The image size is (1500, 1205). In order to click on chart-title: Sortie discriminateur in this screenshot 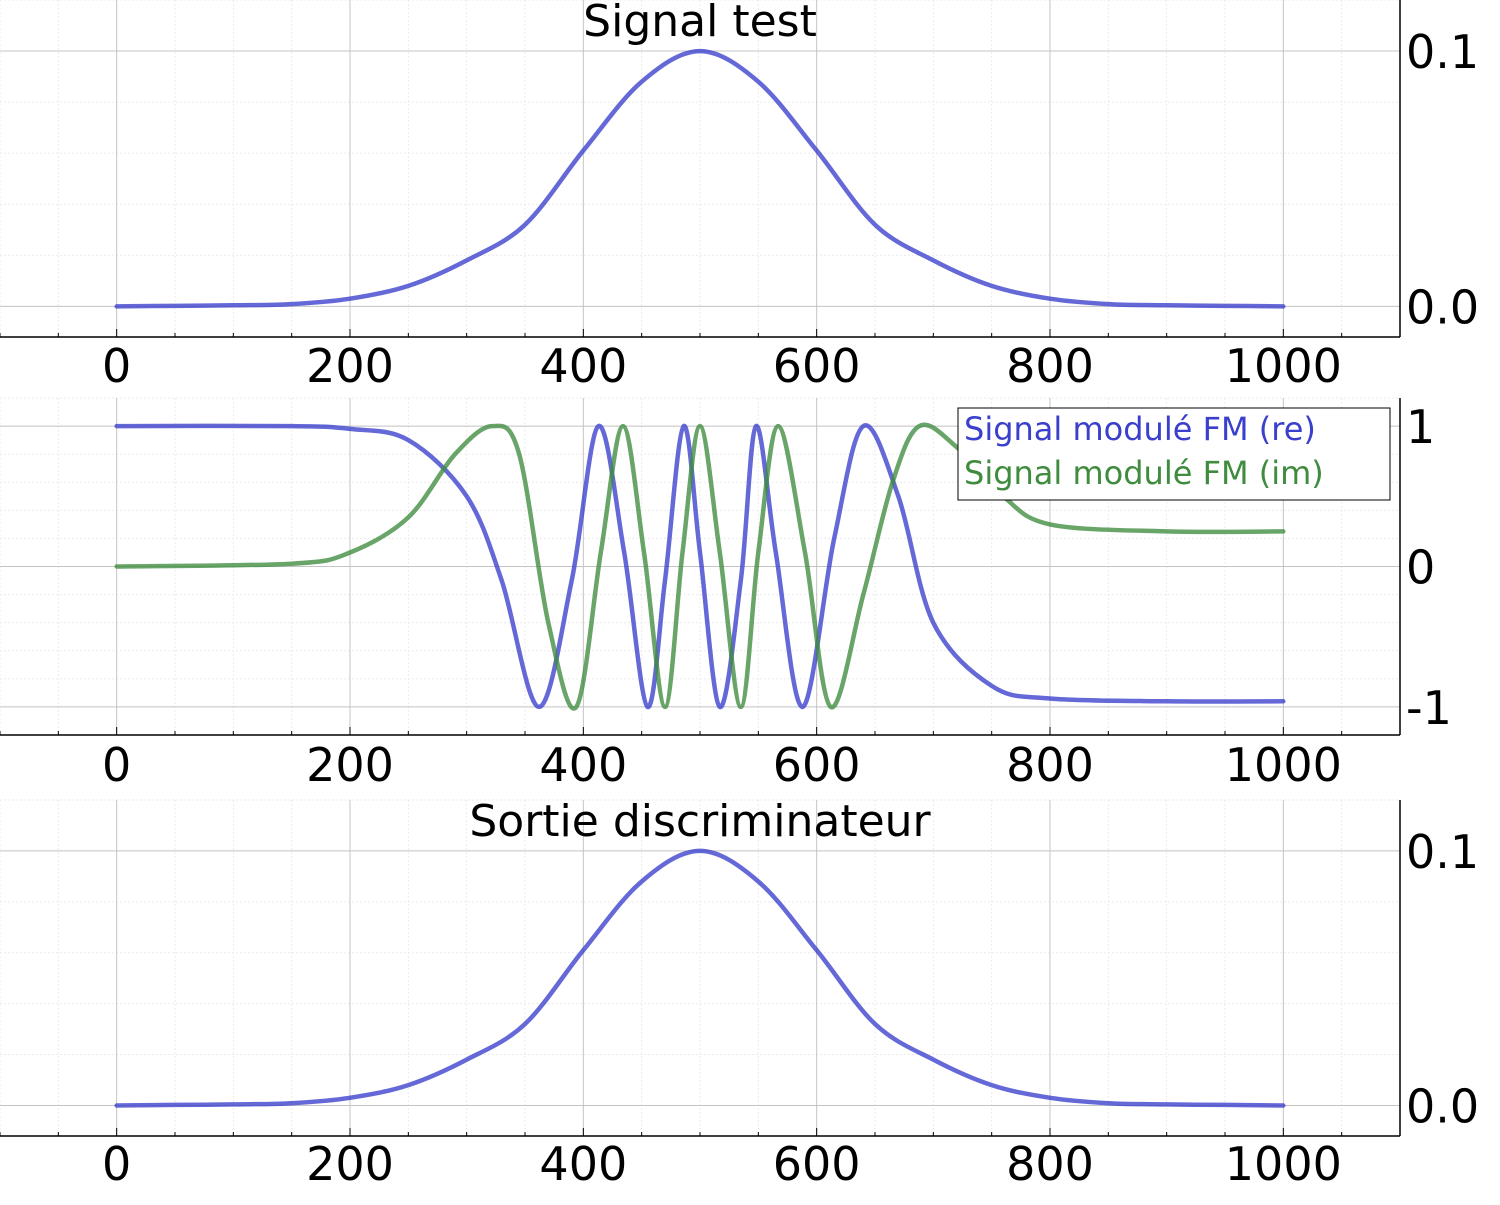, I will do `click(700, 821)`.